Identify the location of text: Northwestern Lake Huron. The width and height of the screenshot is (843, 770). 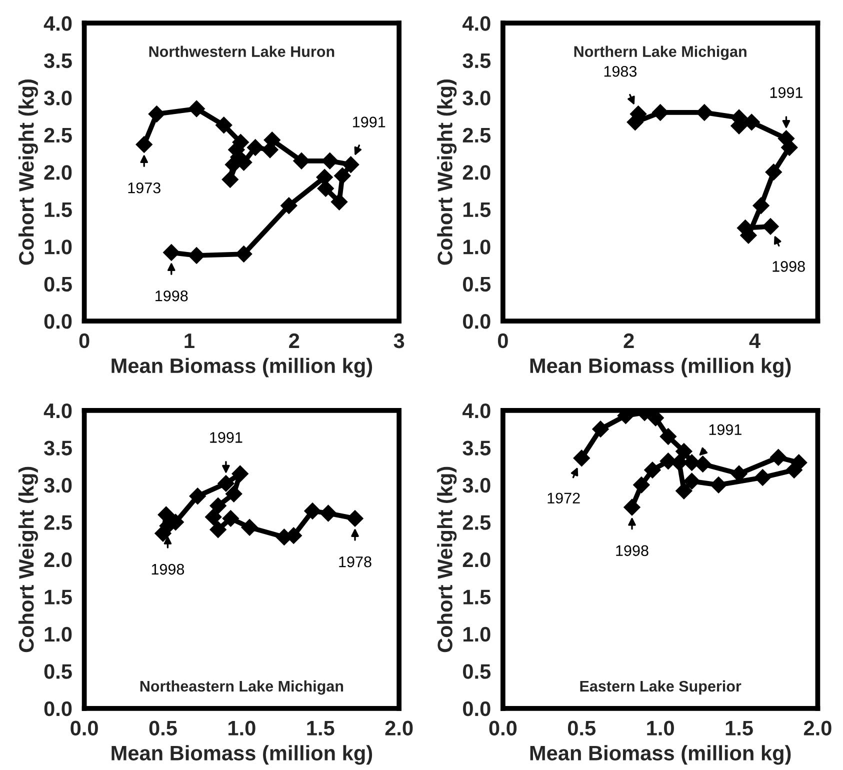
(241, 51).